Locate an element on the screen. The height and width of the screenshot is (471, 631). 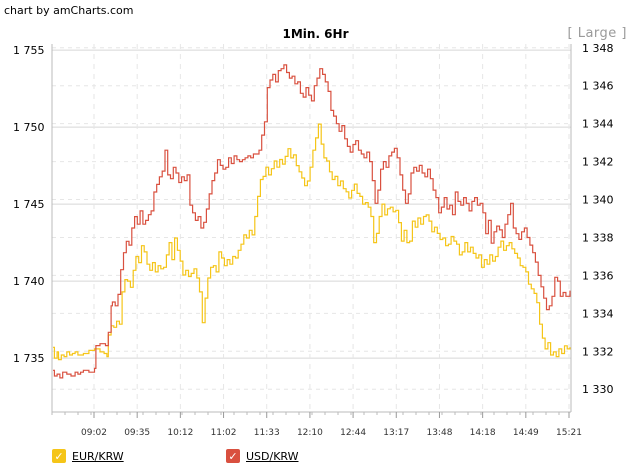
right-tick-label: 1 332 is located at coordinates (598, 351).